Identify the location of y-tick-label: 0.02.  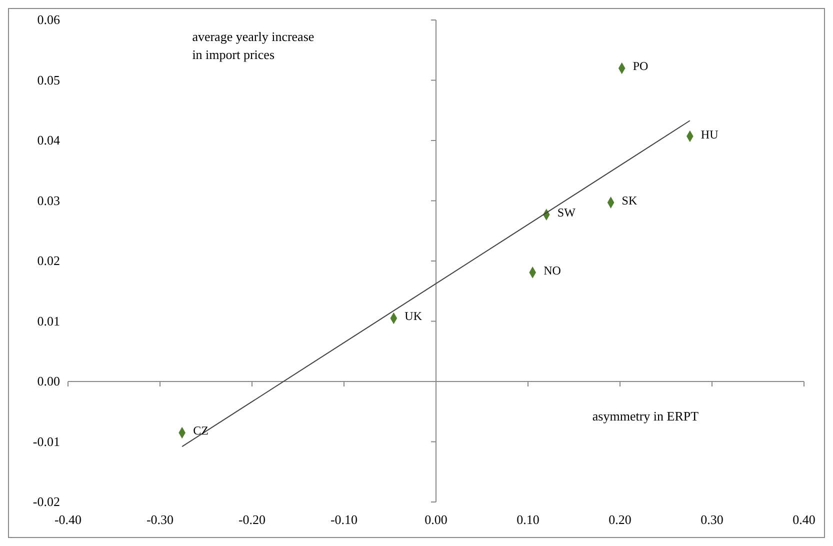
(48, 260).